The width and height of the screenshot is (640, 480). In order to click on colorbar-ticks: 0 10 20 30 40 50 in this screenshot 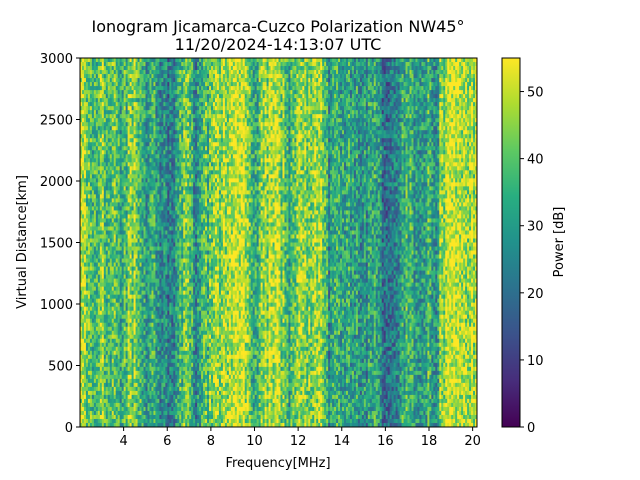, I will do `click(532, 261)`.